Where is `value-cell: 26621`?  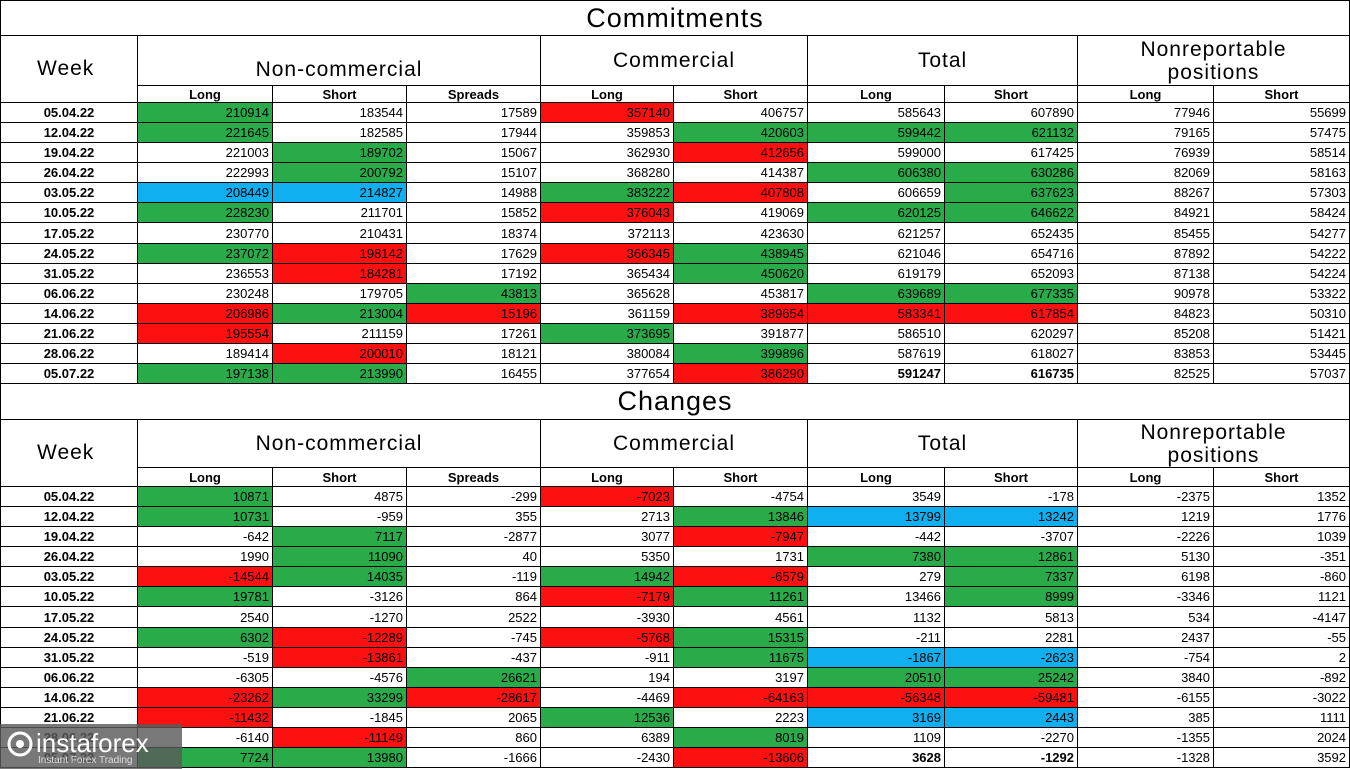 value-cell: 26621 is located at coordinates (474, 678).